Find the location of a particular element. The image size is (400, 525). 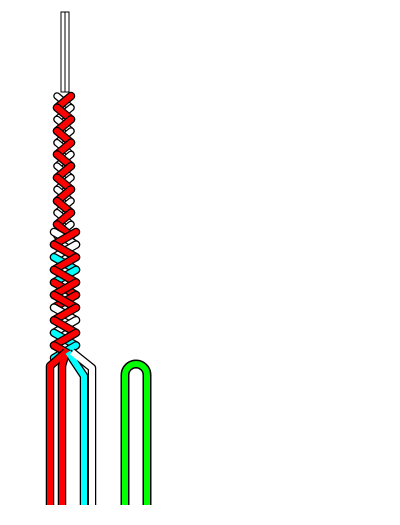

leg-red-left is located at coordinates (57, 427).